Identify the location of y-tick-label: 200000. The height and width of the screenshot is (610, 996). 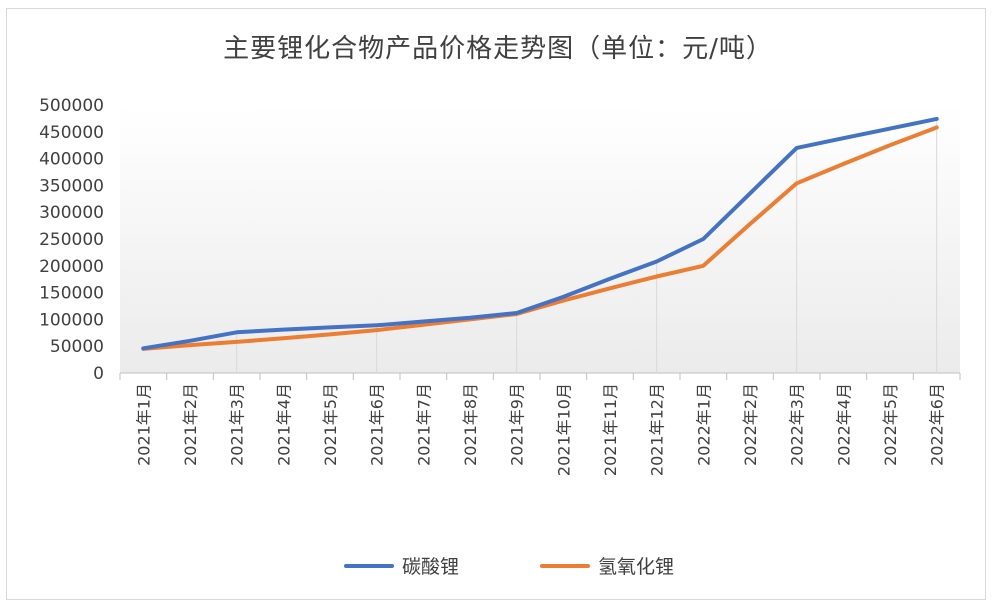
(71, 267).